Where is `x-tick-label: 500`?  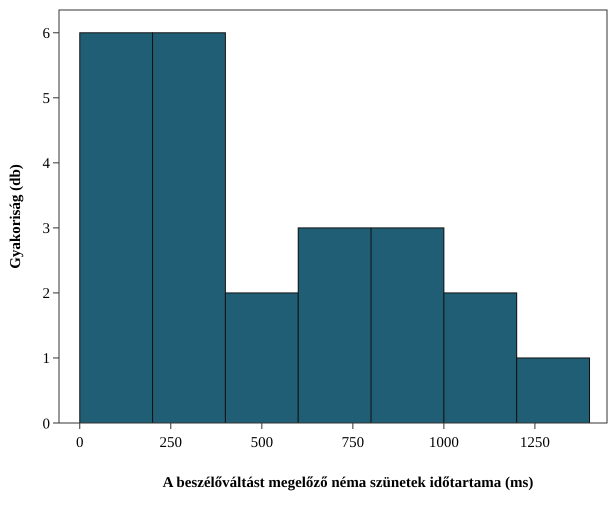
x-tick-label: 500 is located at coordinates (262, 443).